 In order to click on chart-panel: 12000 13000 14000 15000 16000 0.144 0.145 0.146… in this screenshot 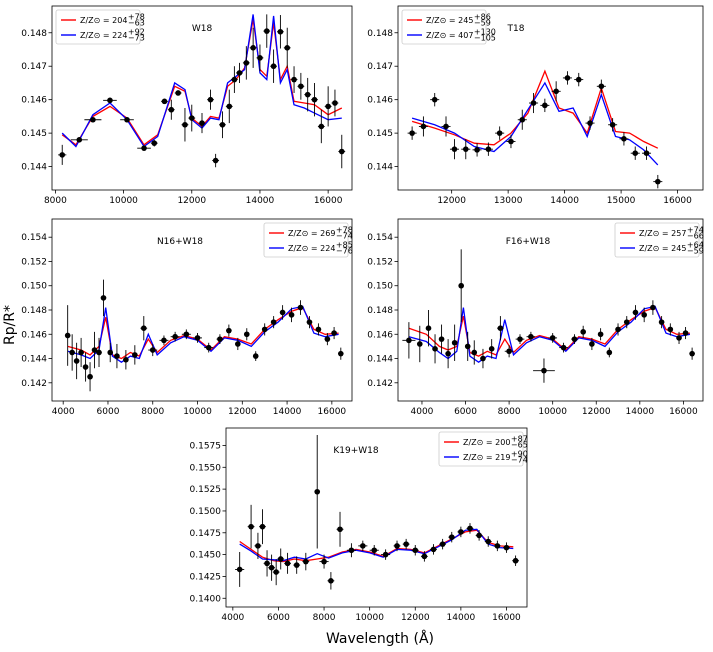, I will do `click(535, 105)`.